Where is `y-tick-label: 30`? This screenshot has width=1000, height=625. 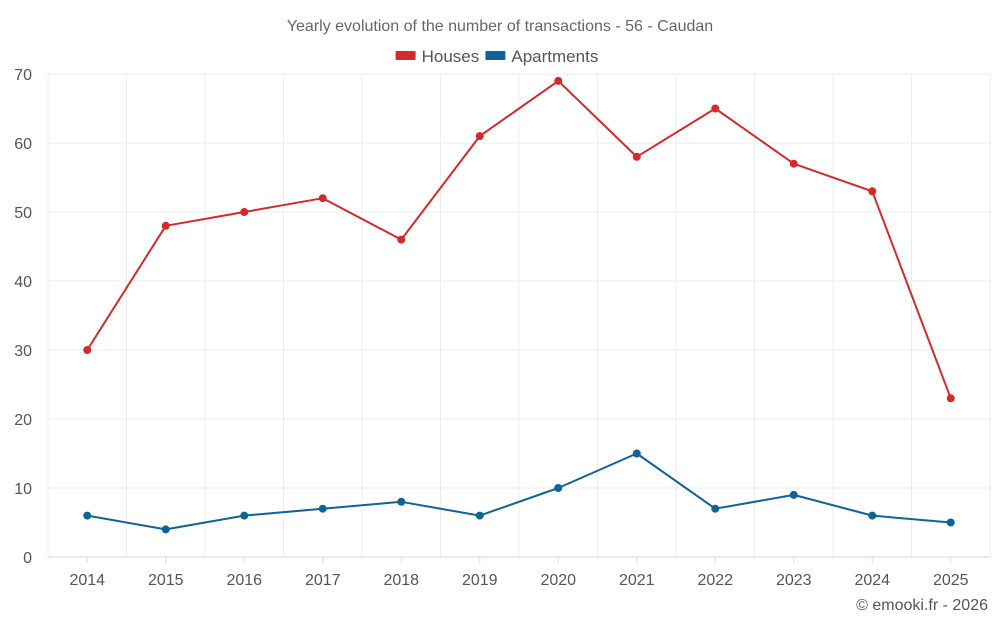
y-tick-label: 30 is located at coordinates (23, 351).